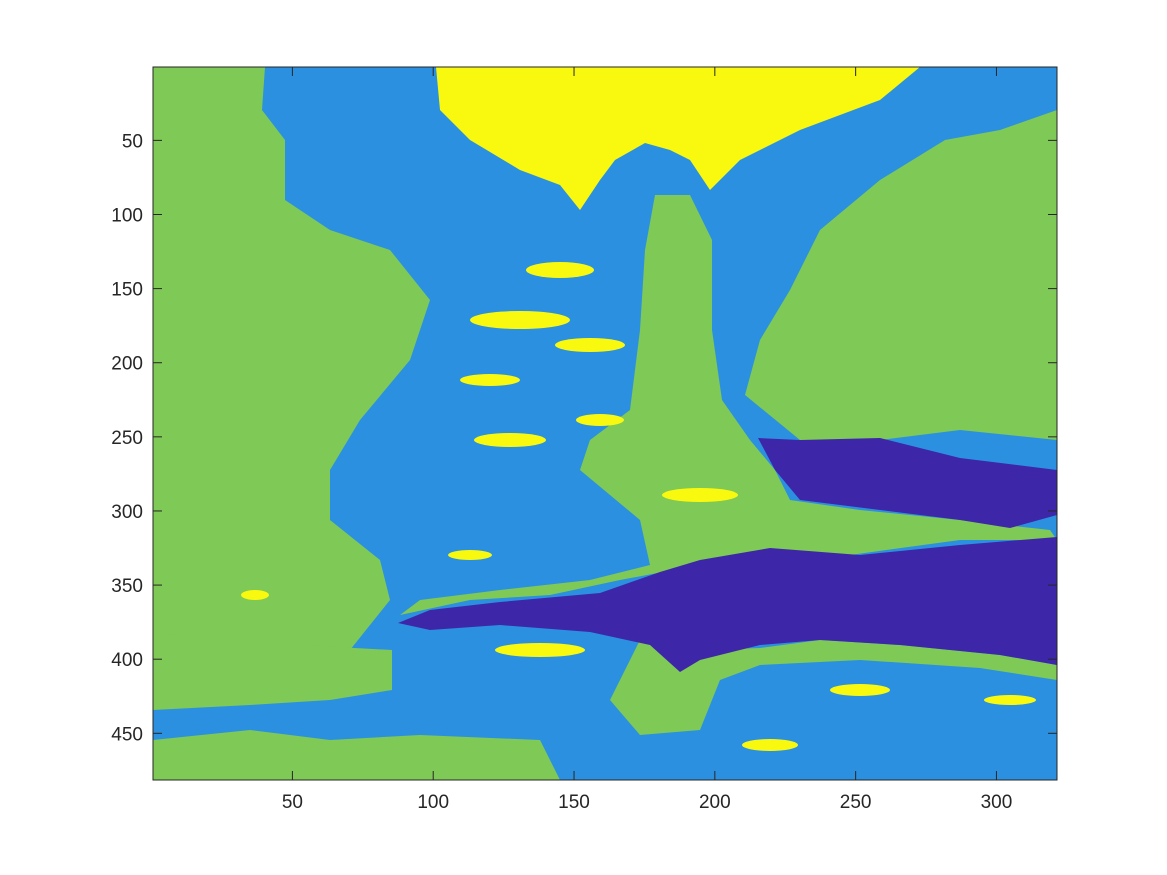  Describe the element at coordinates (856, 802) in the screenshot. I see `x-tick-label: 250` at that location.